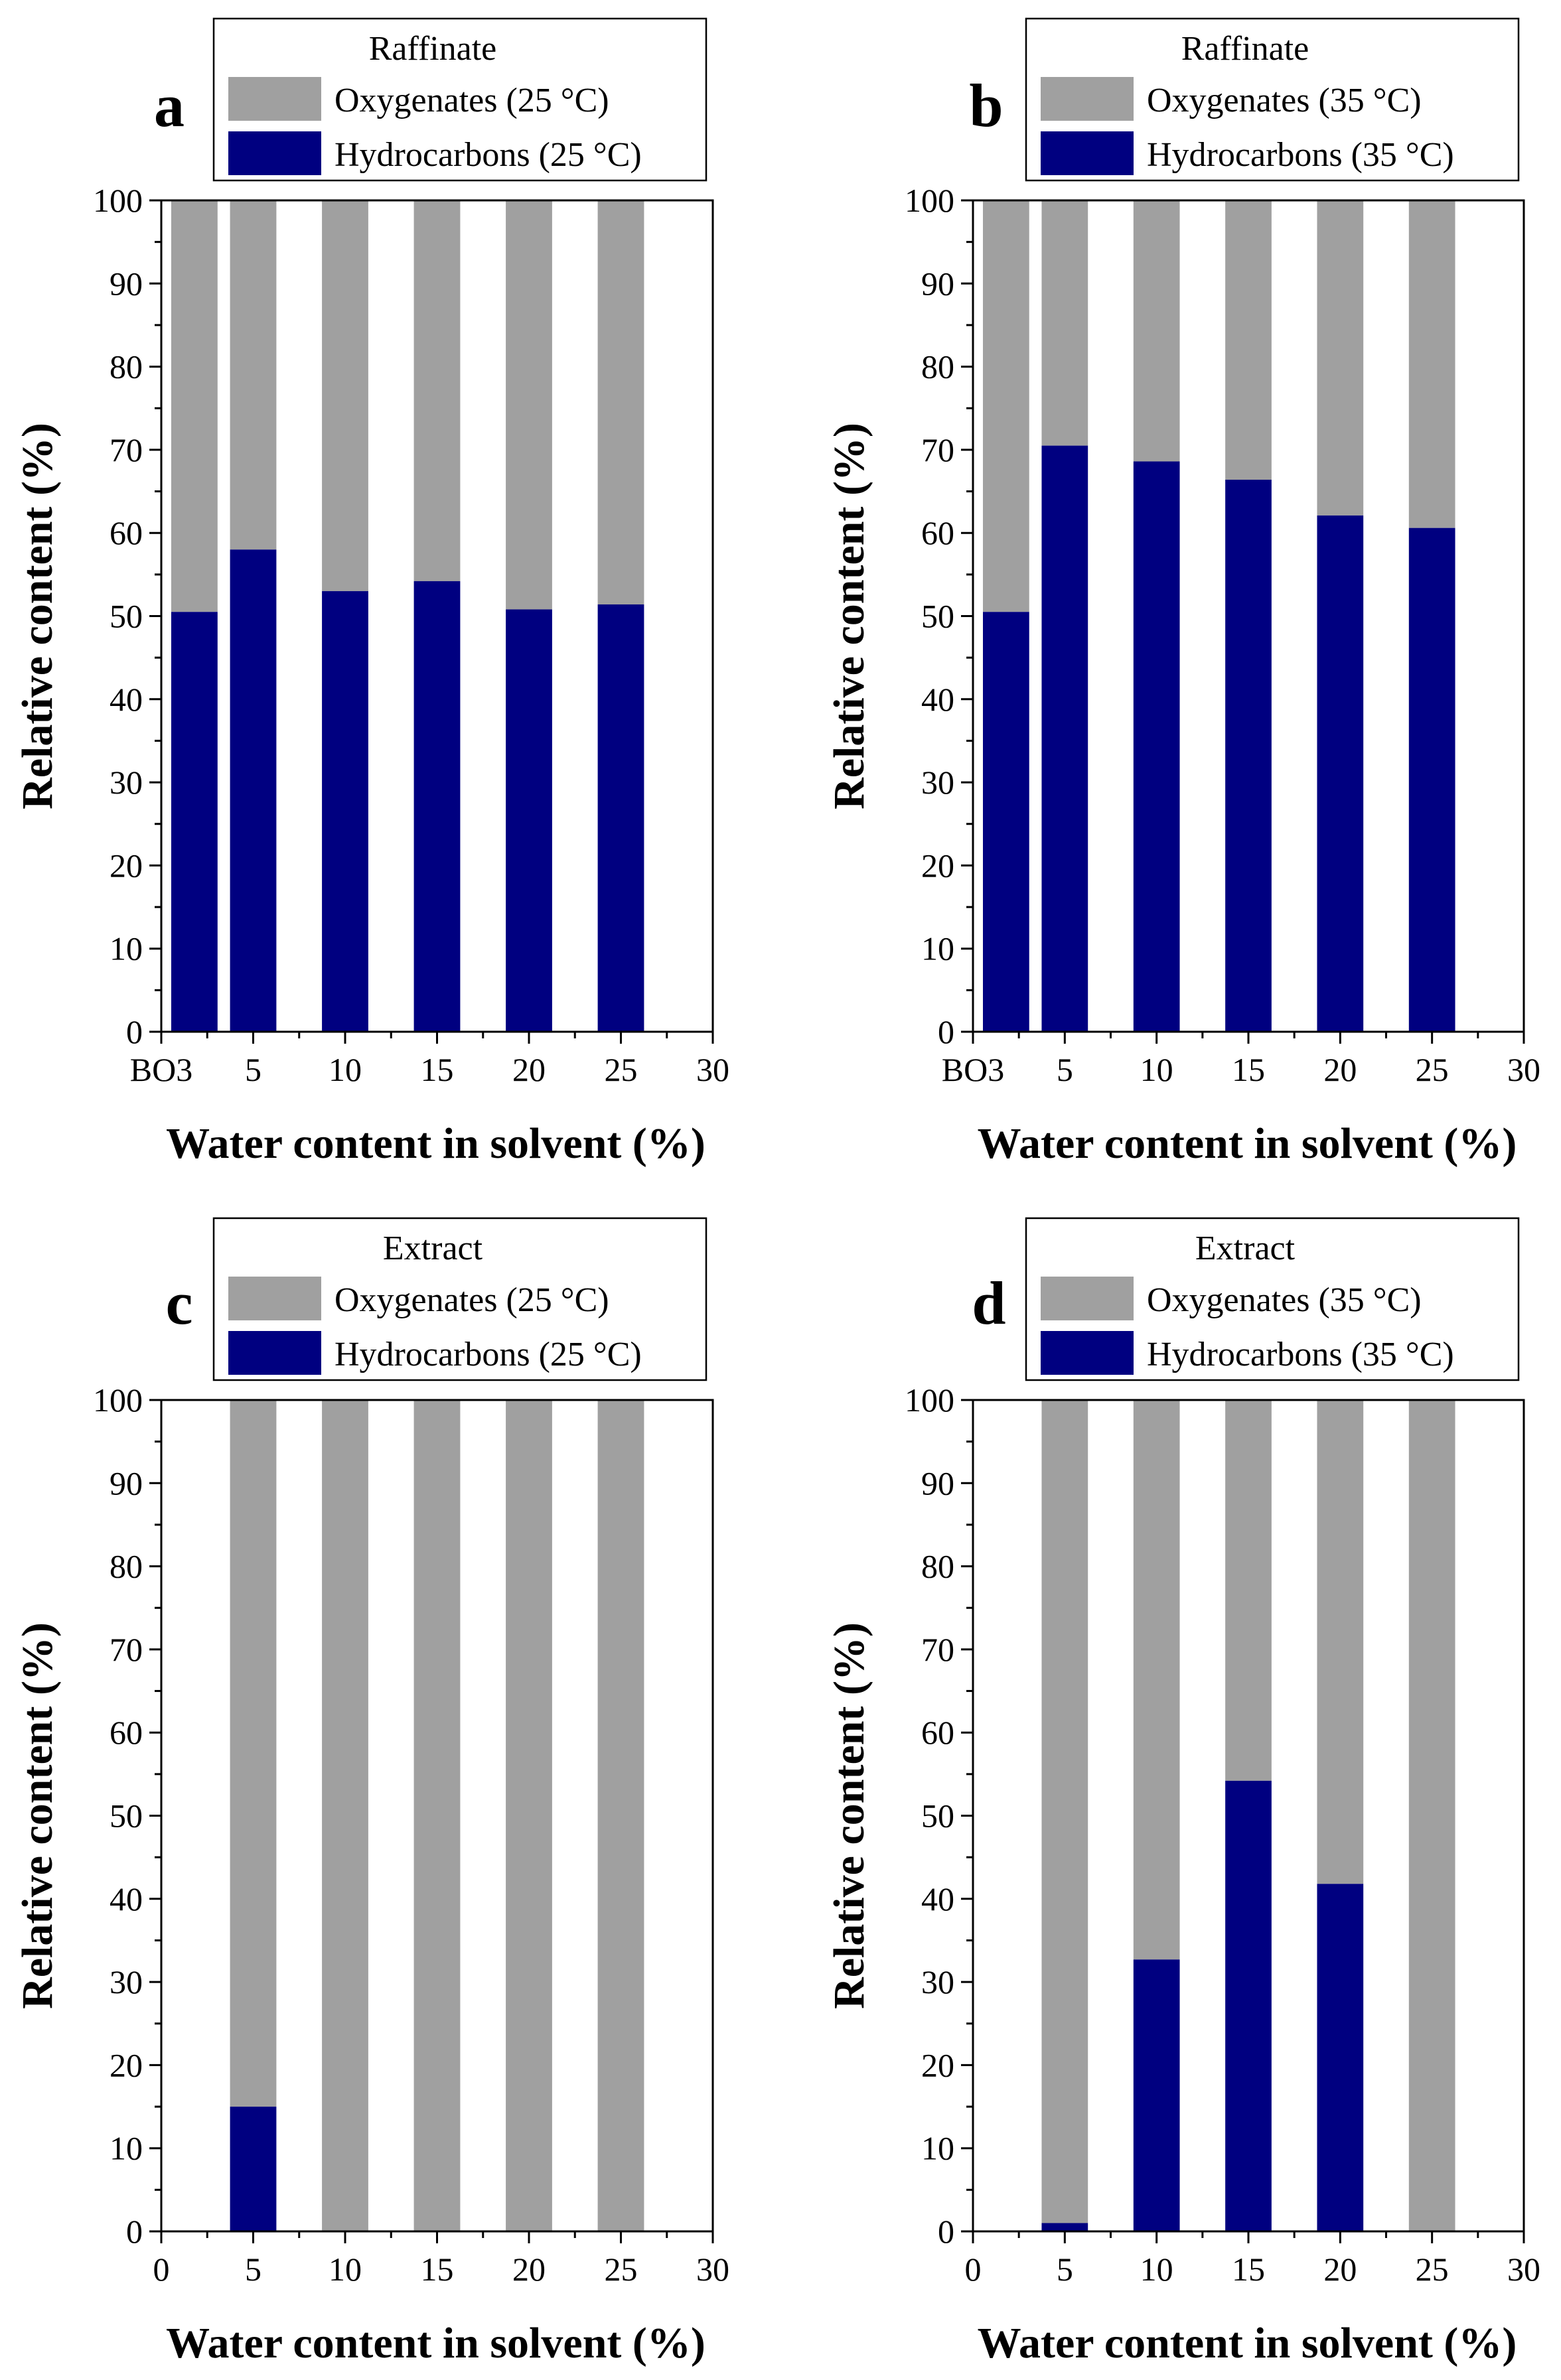  What do you see at coordinates (488, 155) in the screenshot?
I see `legend-label-hydrocarbons: Hydrocarbons (25 °C)` at bounding box center [488, 155].